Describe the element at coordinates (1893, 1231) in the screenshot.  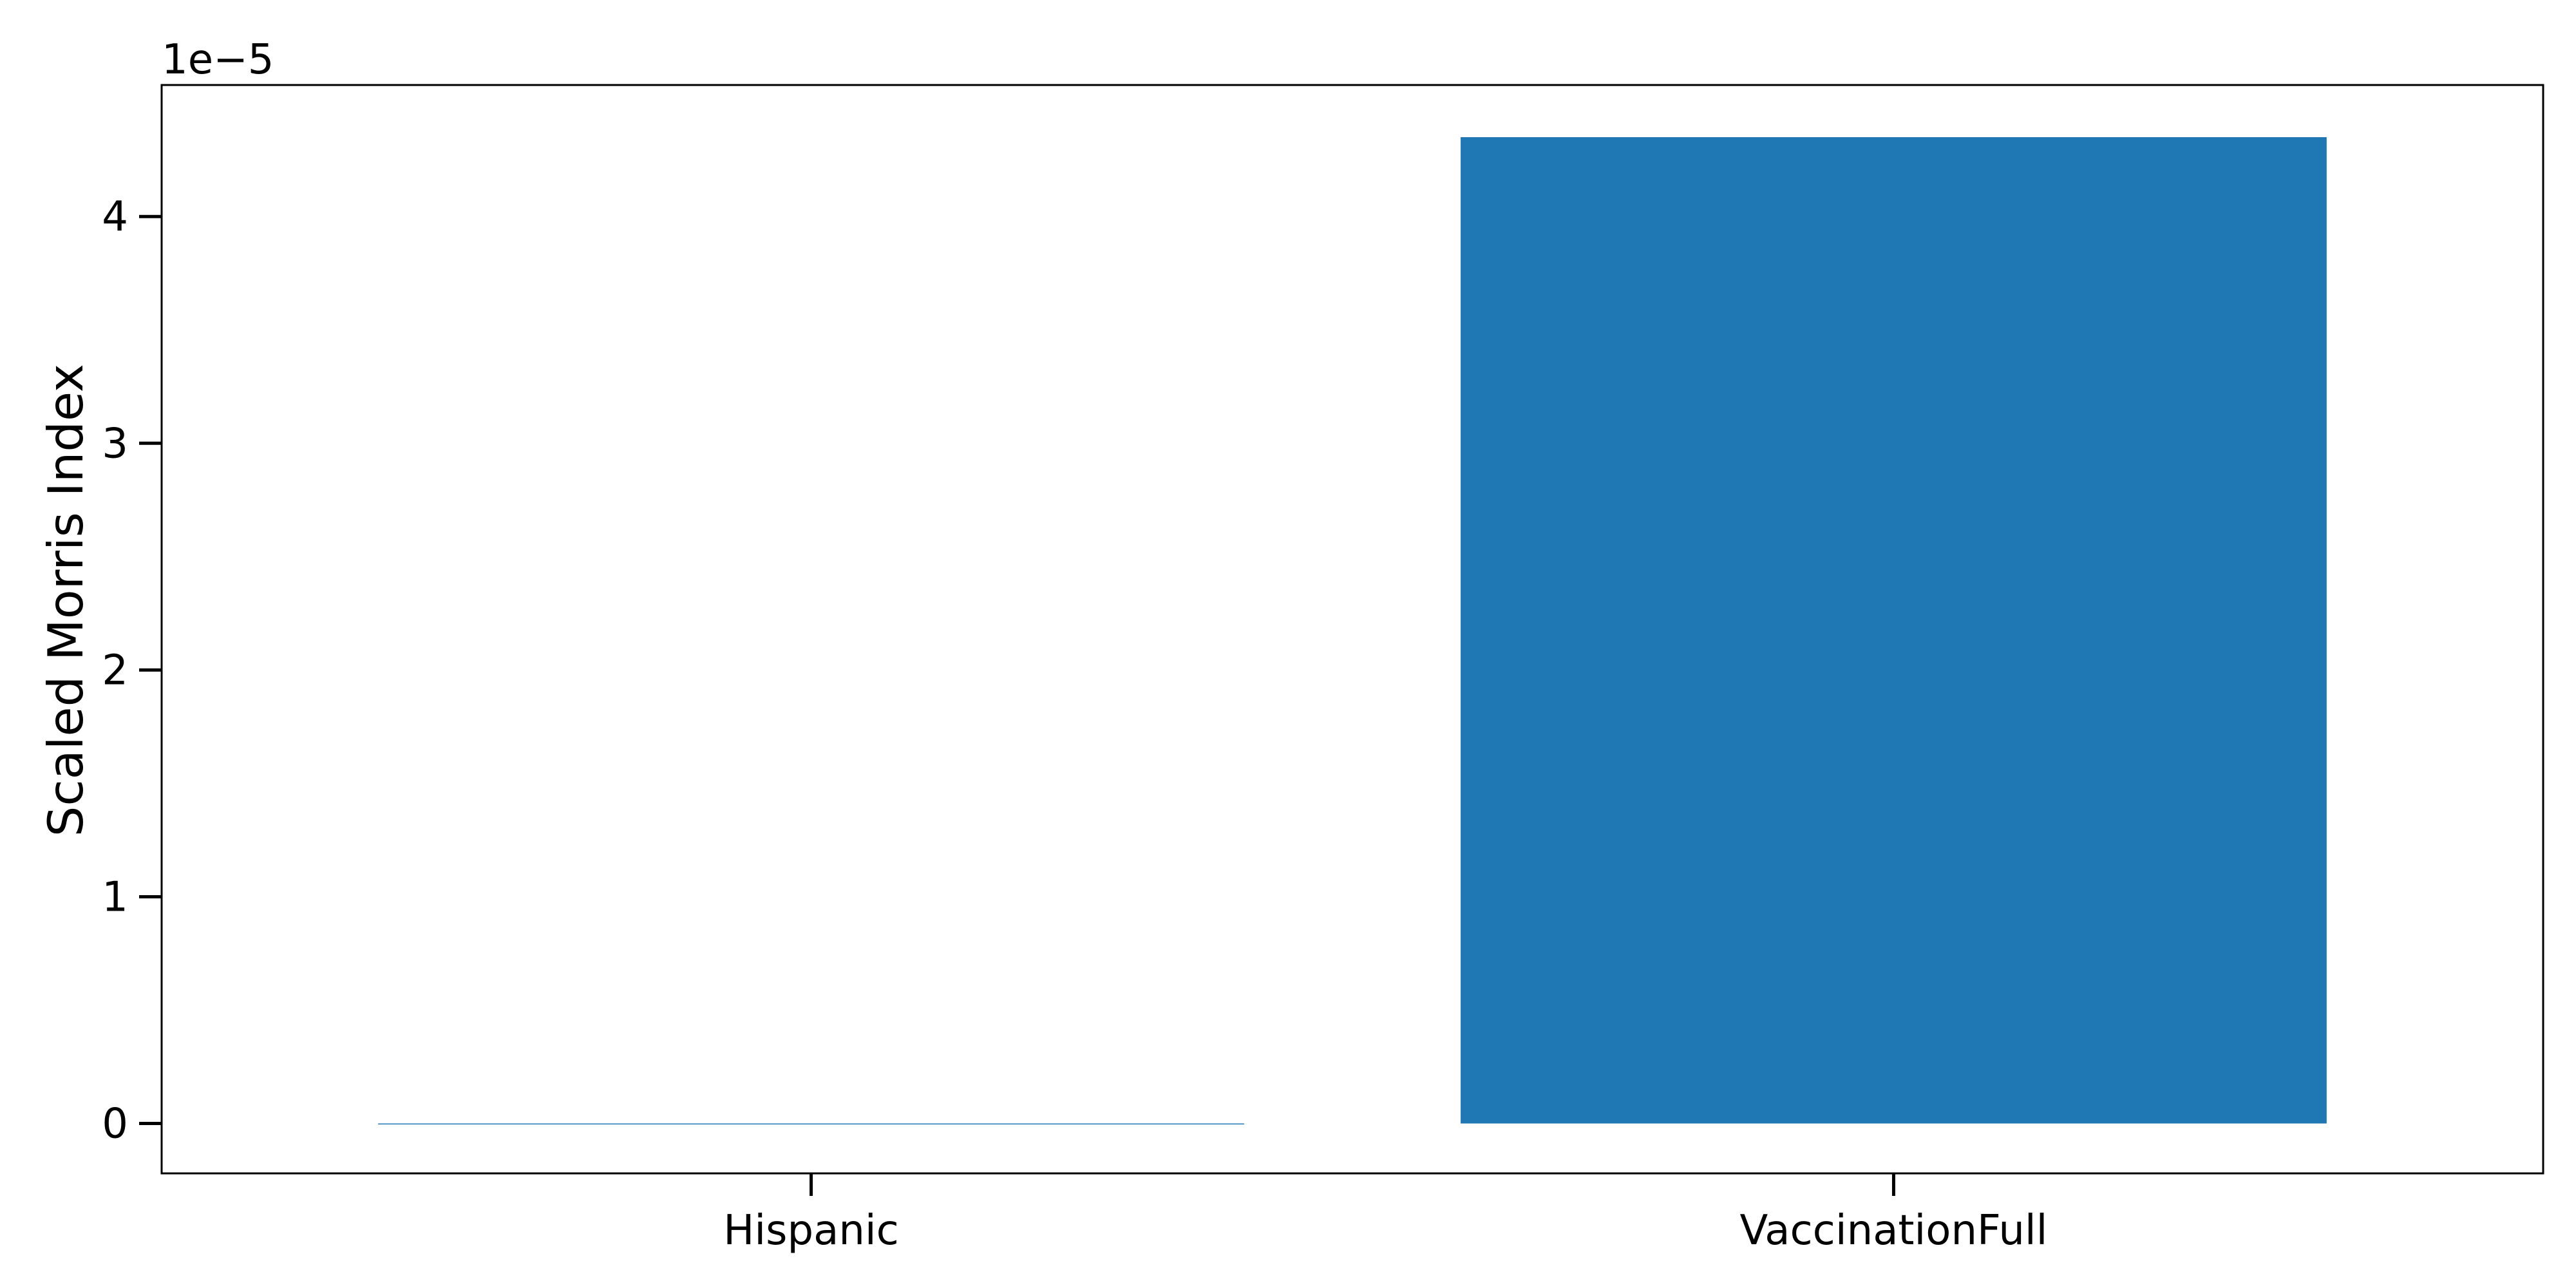
I see `x-tick-label: VaccinationFull` at that location.